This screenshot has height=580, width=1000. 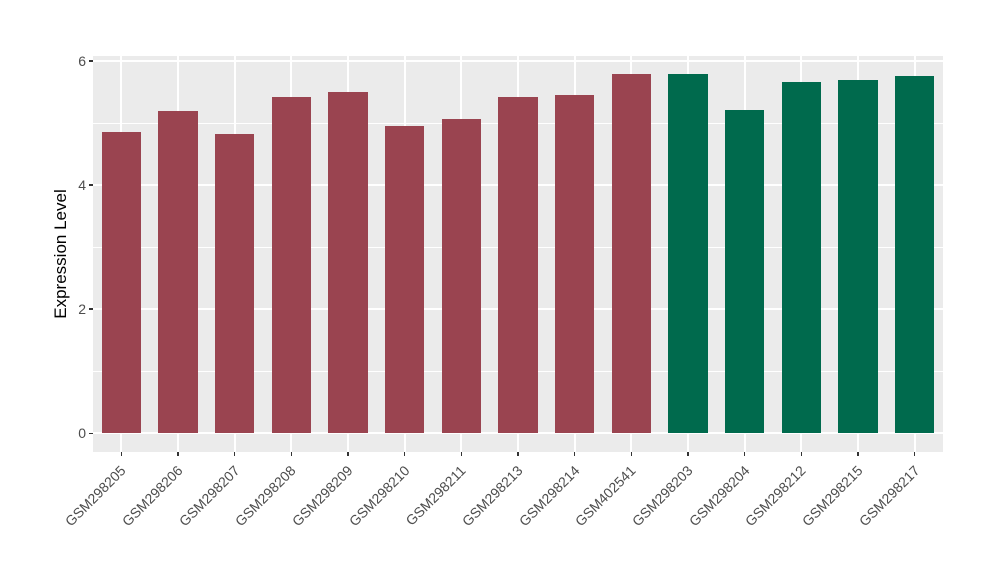 I want to click on x-tick-mark-GSM298209, so click(x=348, y=454).